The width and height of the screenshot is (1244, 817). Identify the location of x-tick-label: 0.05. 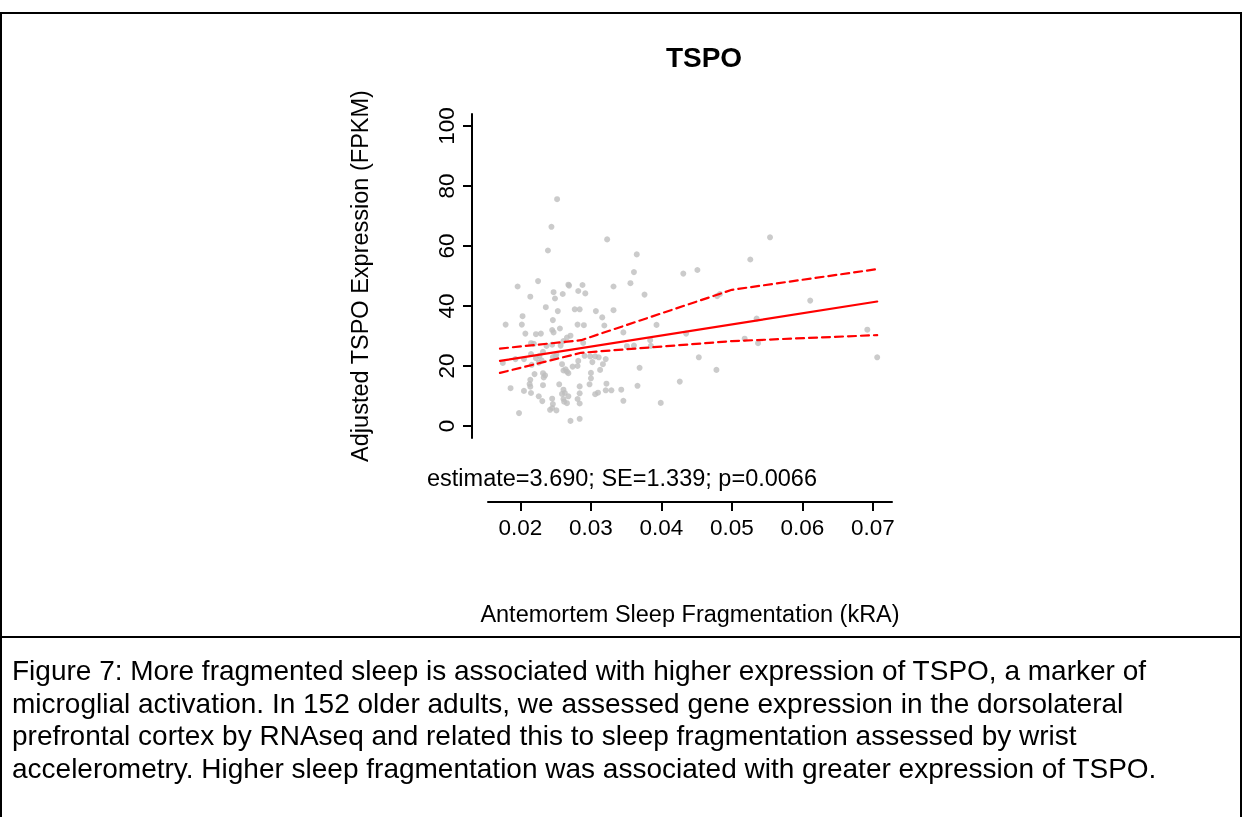
(732, 527).